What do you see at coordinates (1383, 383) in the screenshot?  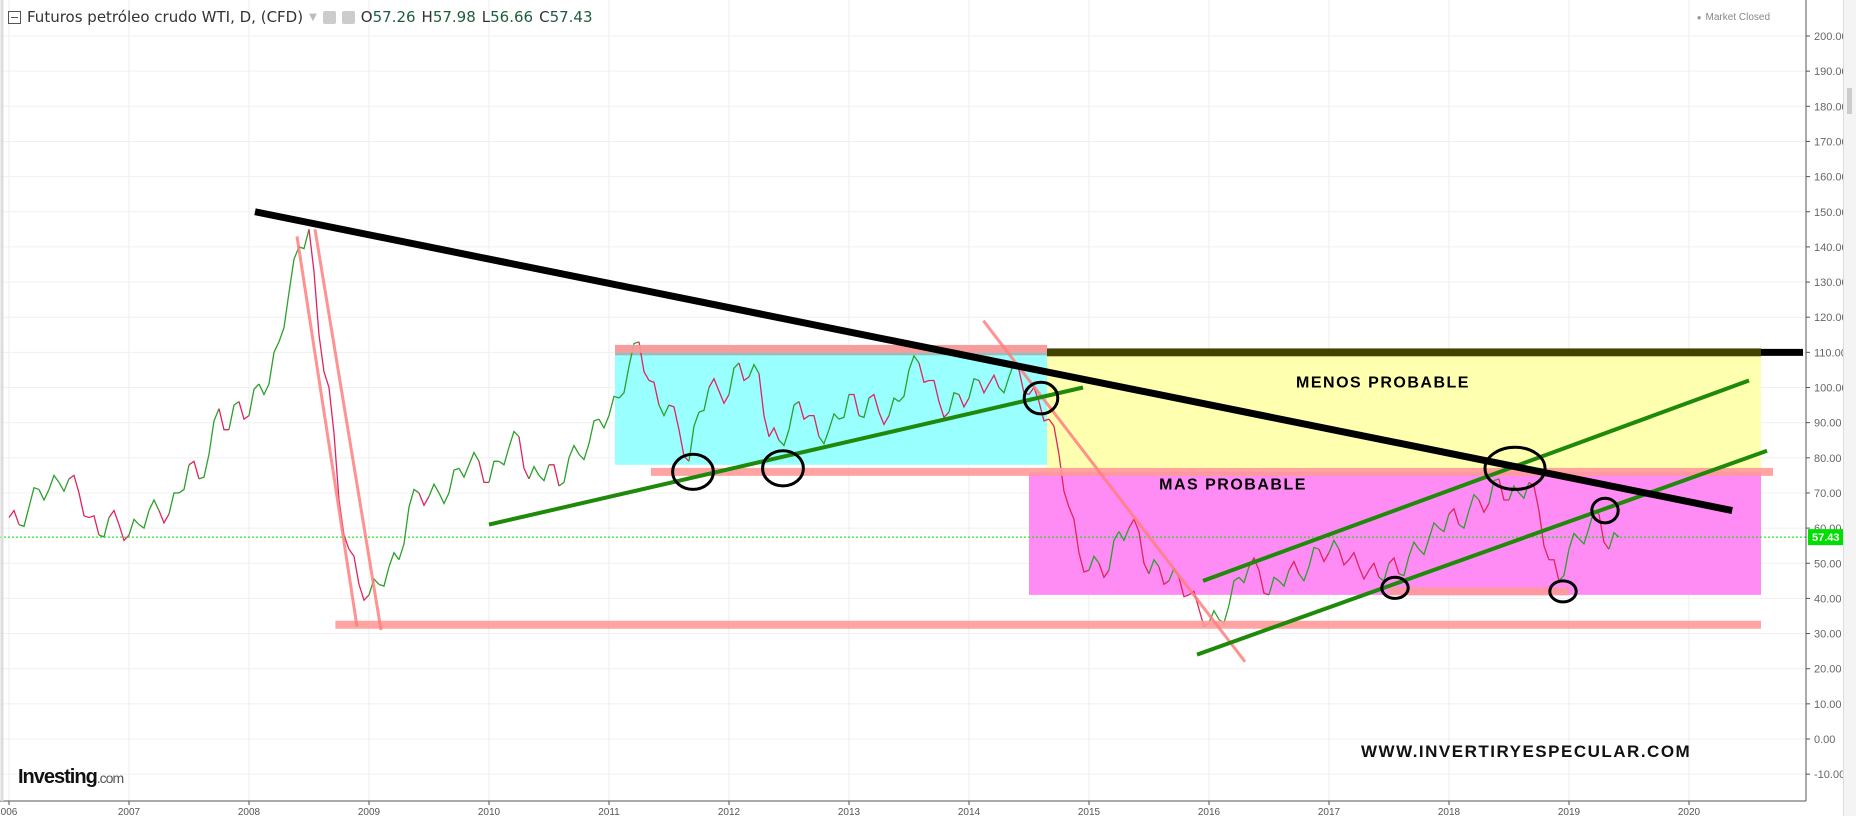 I see `zone-label: MENOS PROBABLE` at bounding box center [1383, 383].